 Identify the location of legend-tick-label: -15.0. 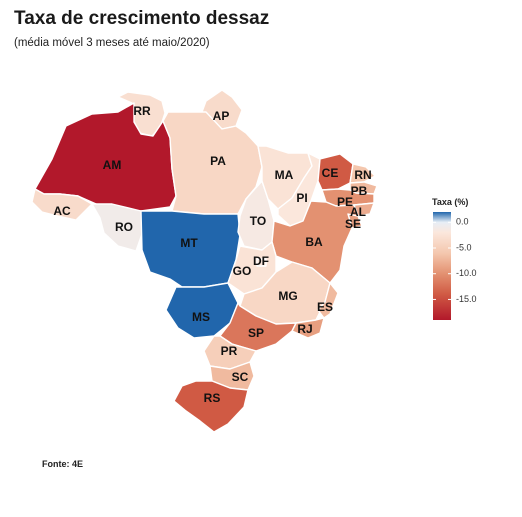
(466, 299).